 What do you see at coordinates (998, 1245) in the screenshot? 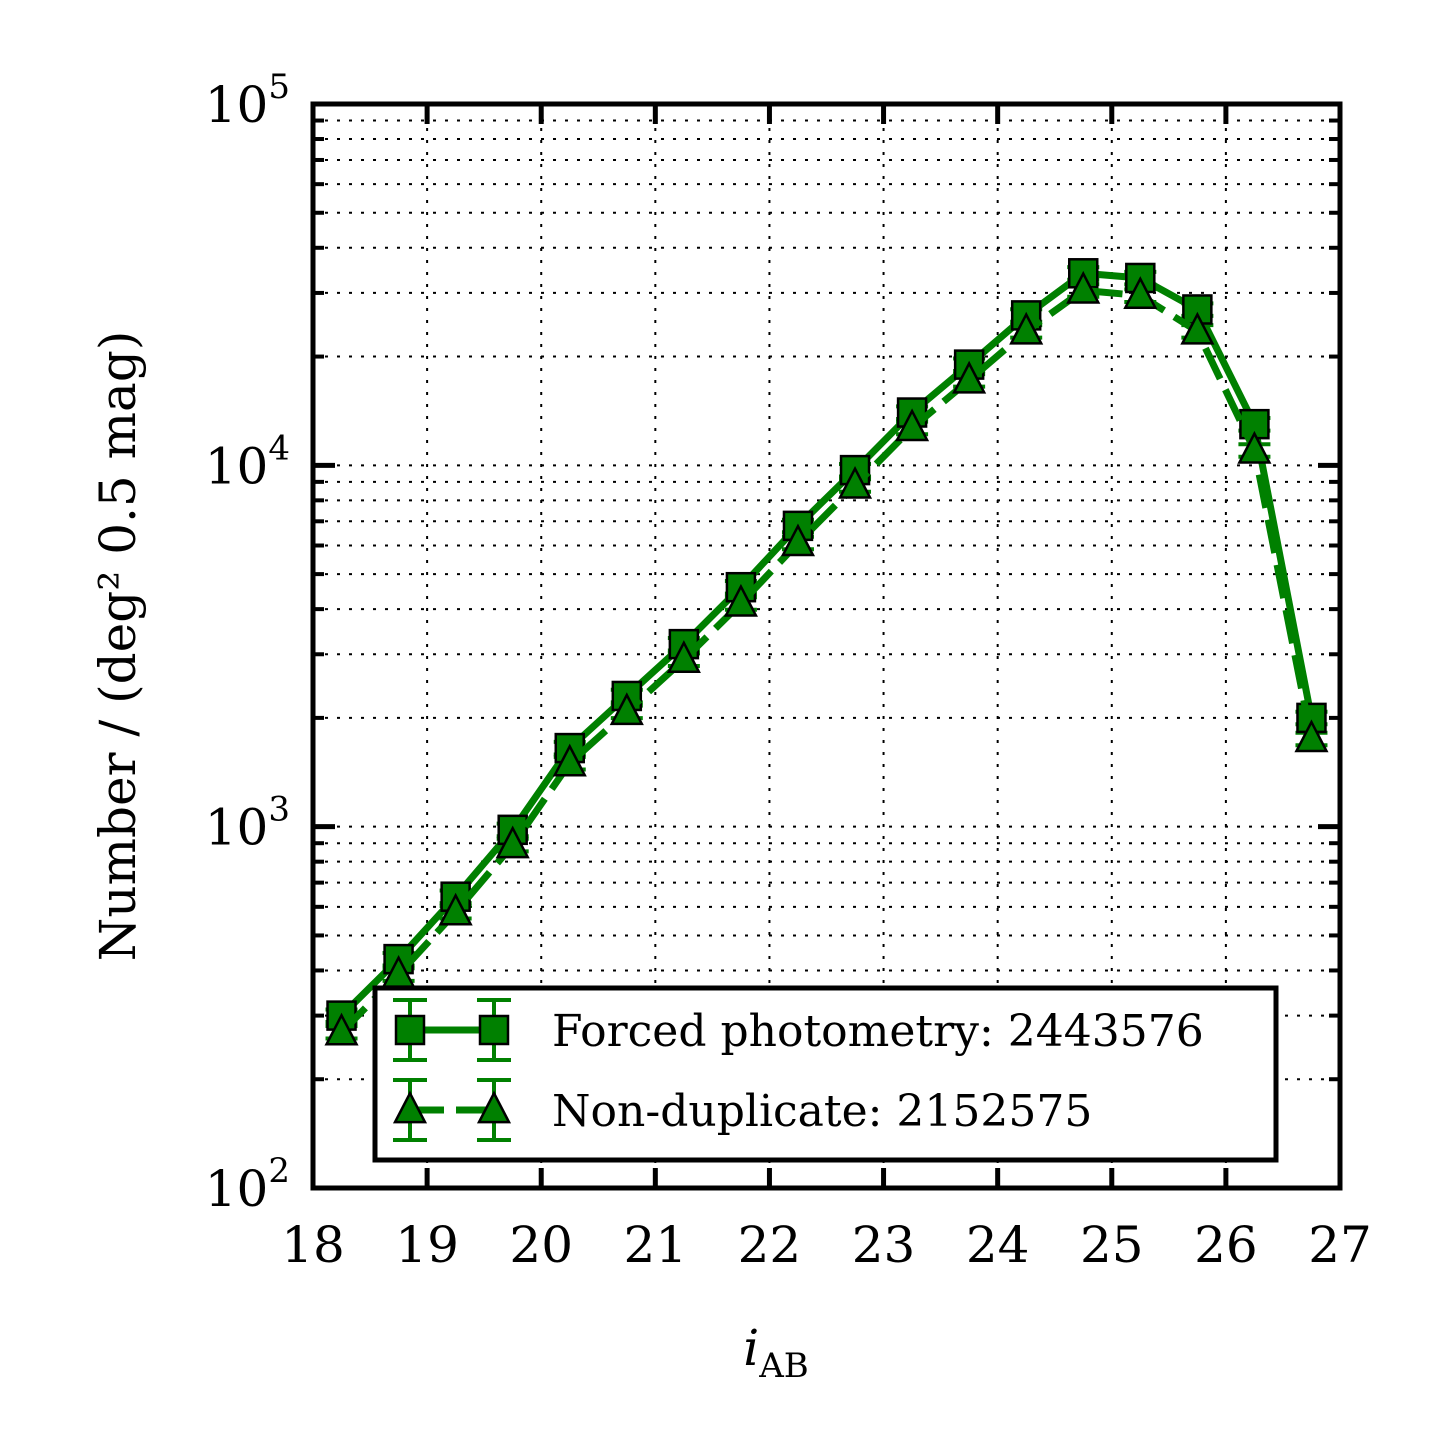
I see `x-tick-label: 24` at bounding box center [998, 1245].